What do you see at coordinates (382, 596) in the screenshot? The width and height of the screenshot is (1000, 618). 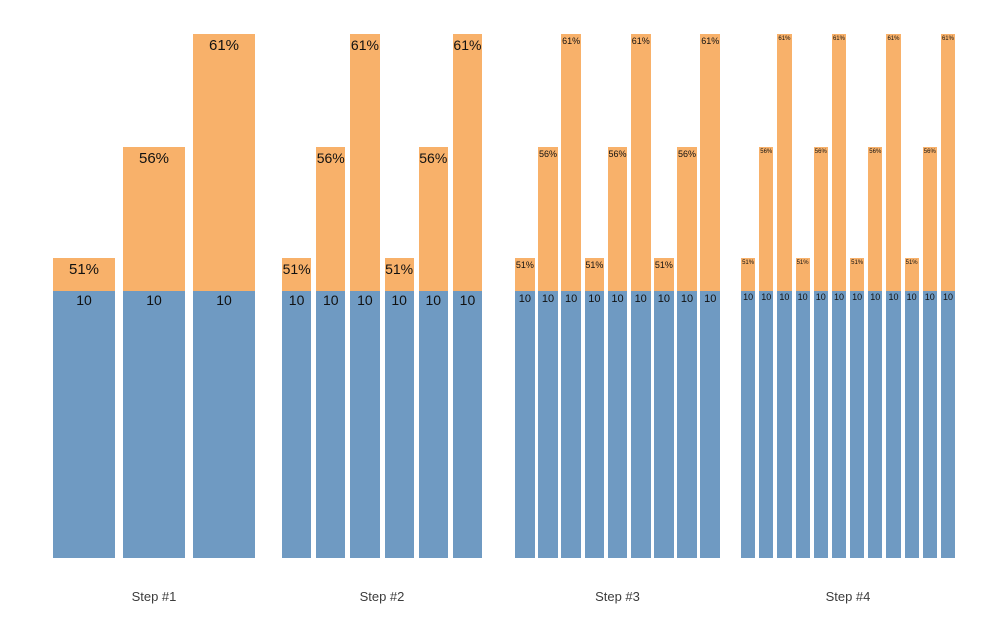 I see `group-label: Step #2` at bounding box center [382, 596].